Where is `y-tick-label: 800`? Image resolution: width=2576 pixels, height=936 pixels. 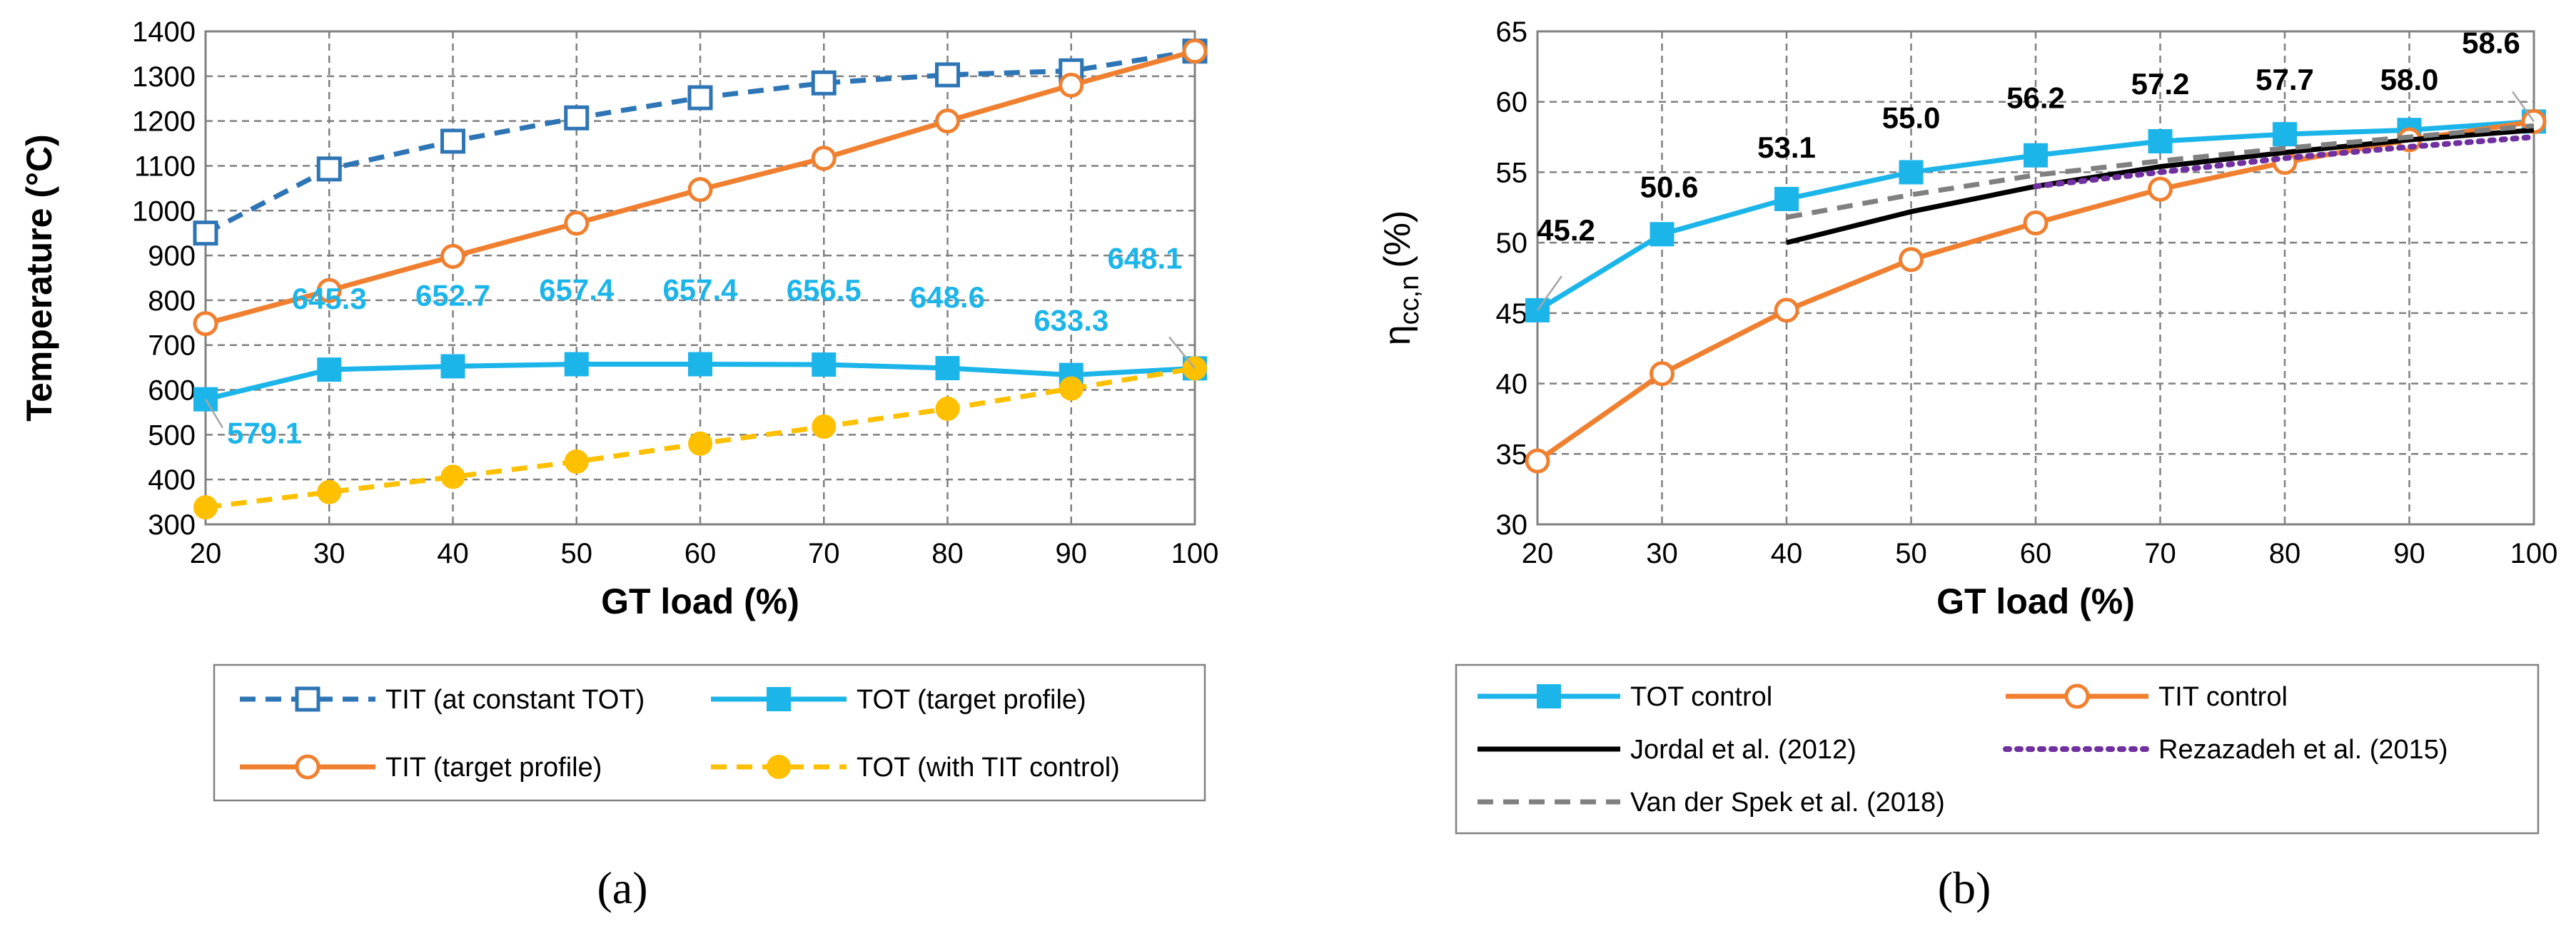 y-tick-label: 800 is located at coordinates (172, 301).